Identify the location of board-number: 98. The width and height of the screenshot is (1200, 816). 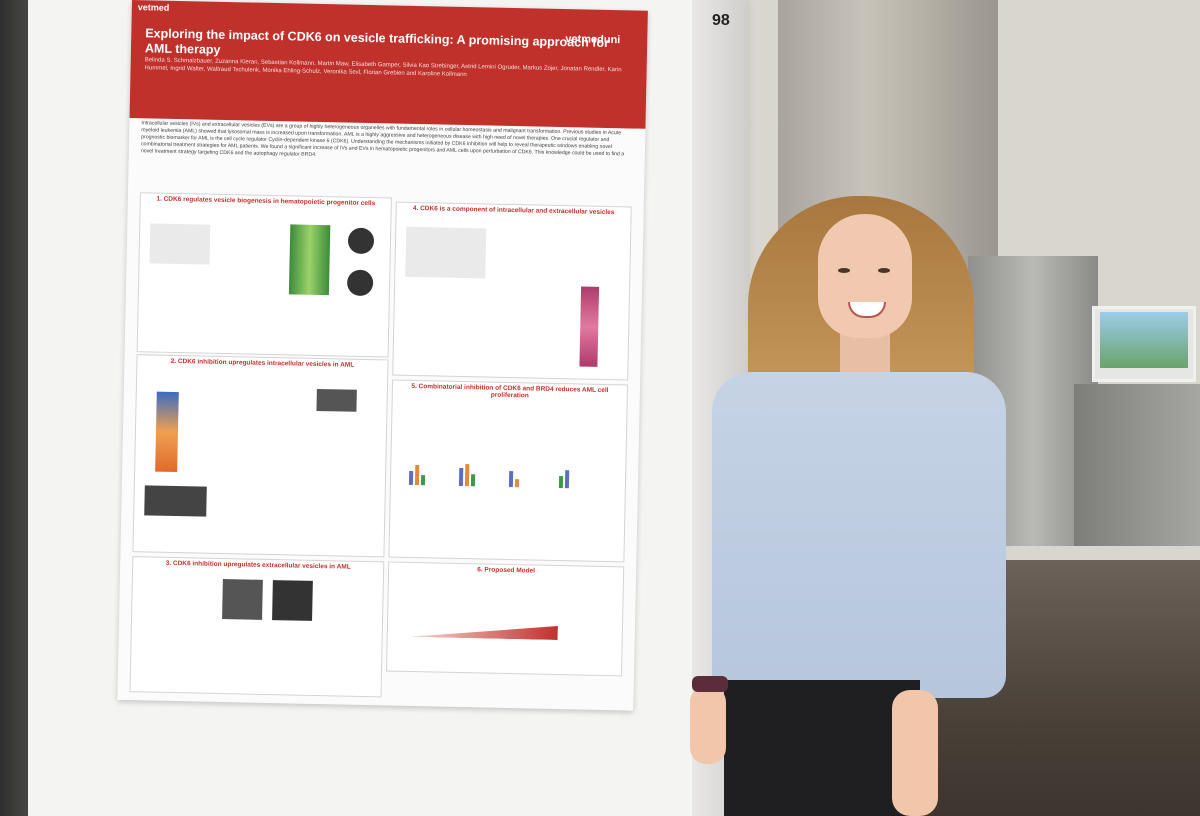
(721, 20).